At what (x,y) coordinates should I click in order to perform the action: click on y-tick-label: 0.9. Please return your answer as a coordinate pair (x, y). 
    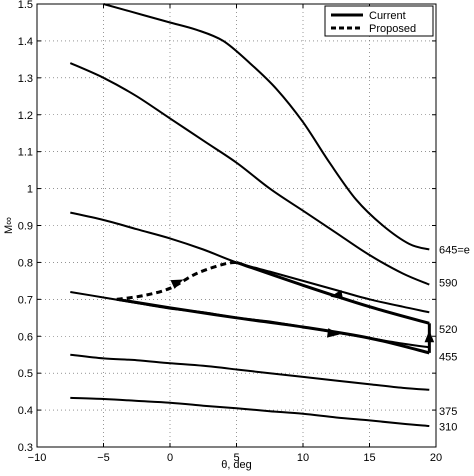
    Looking at the image, I should click on (25, 227).